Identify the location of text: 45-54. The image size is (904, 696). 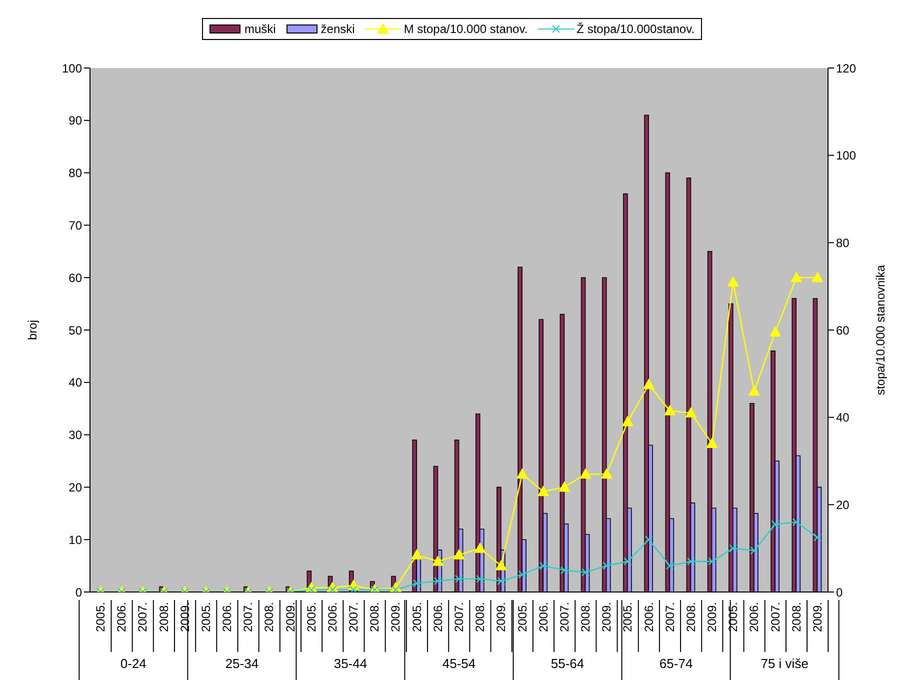
(459, 663).